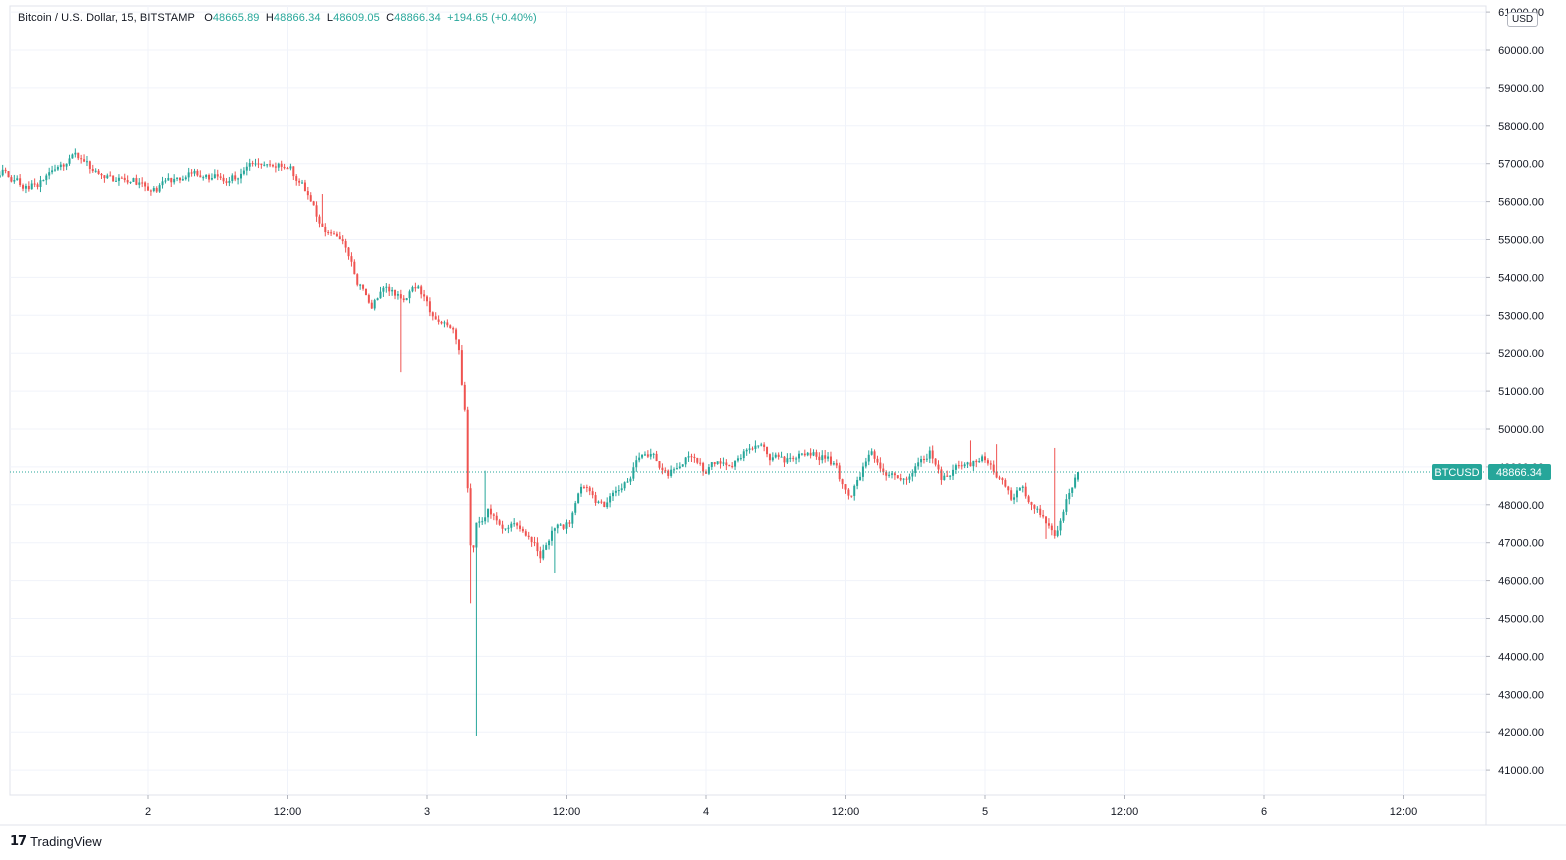 Image resolution: width=1566 pixels, height=860 pixels. Describe the element at coordinates (985, 812) in the screenshot. I see `x-tick-label: 5` at that location.